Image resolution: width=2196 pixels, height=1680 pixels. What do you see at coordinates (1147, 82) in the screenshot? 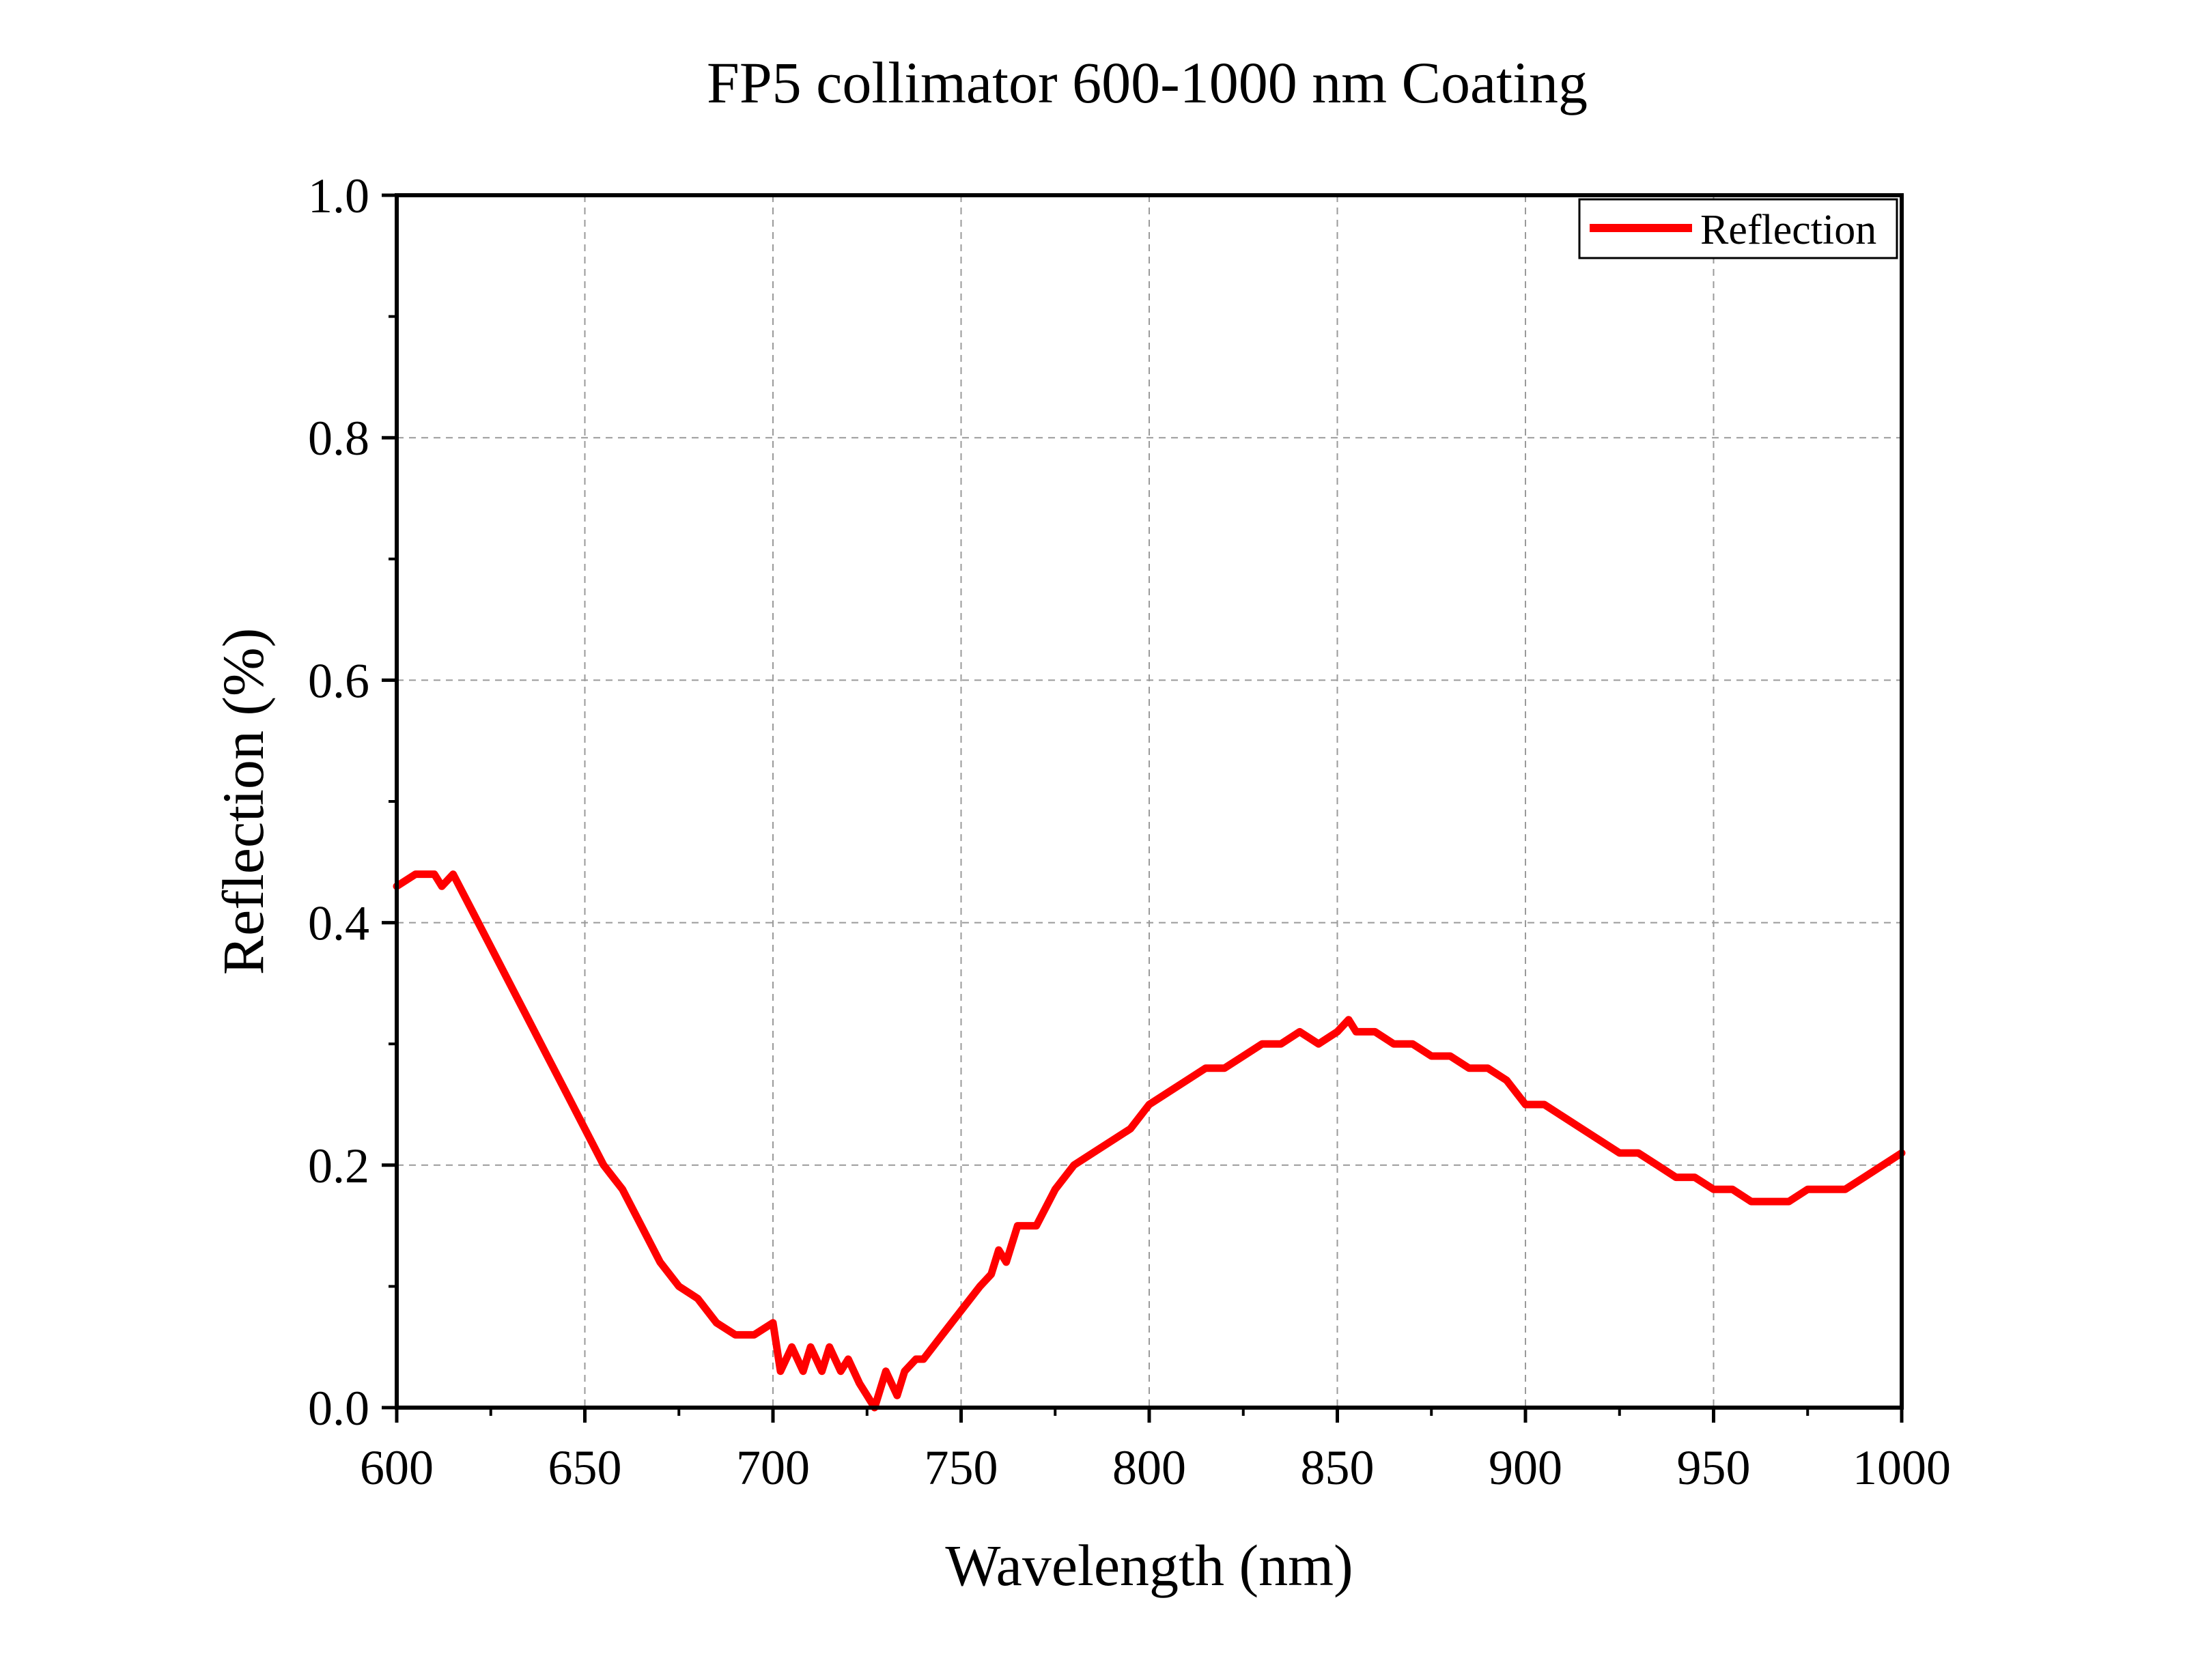
I see `chart-title: FP5 collimator 600-1000 nm Coating` at bounding box center [1147, 82].